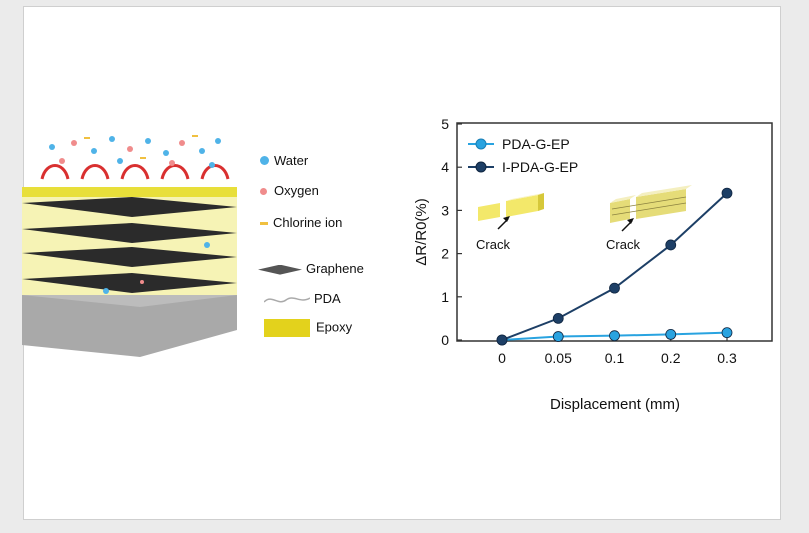  Describe the element at coordinates (287, 328) in the screenshot. I see `epoxy-icon` at that location.